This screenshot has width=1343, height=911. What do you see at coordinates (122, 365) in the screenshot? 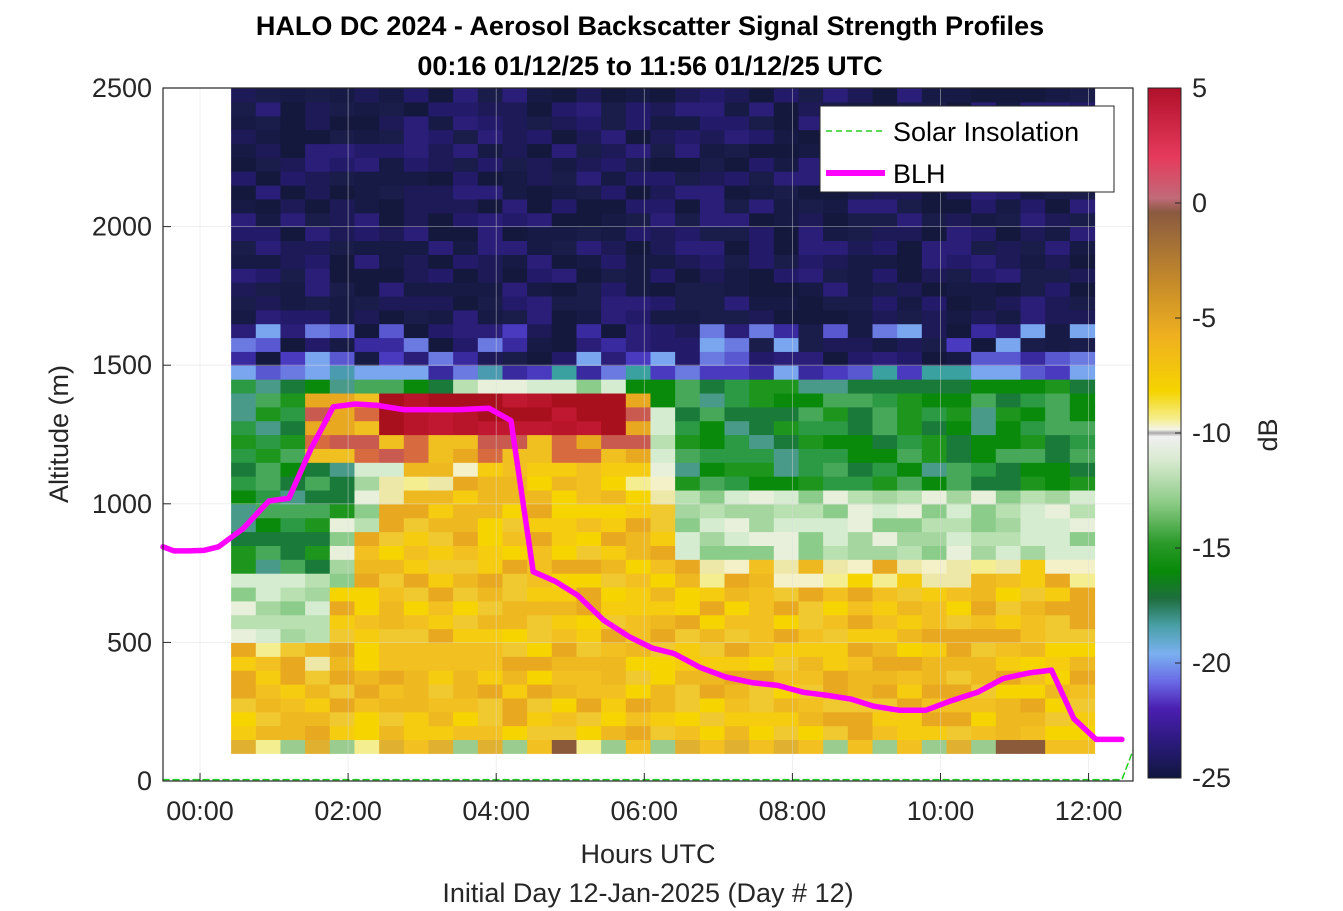
I see `y-tick-label: 1500` at bounding box center [122, 365].